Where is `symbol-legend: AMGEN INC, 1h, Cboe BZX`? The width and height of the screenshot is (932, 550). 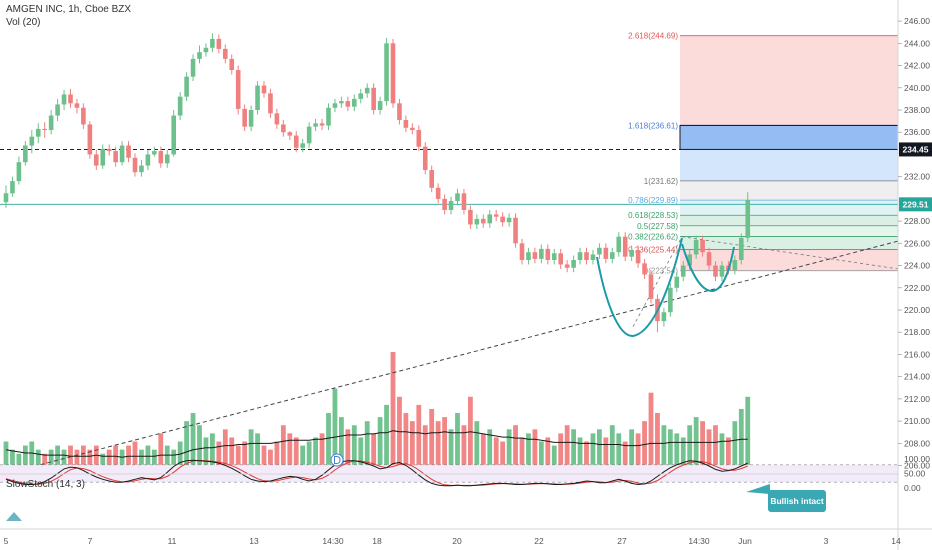 symbol-legend: AMGEN INC, 1h, Cboe BZX is located at coordinates (69, 9).